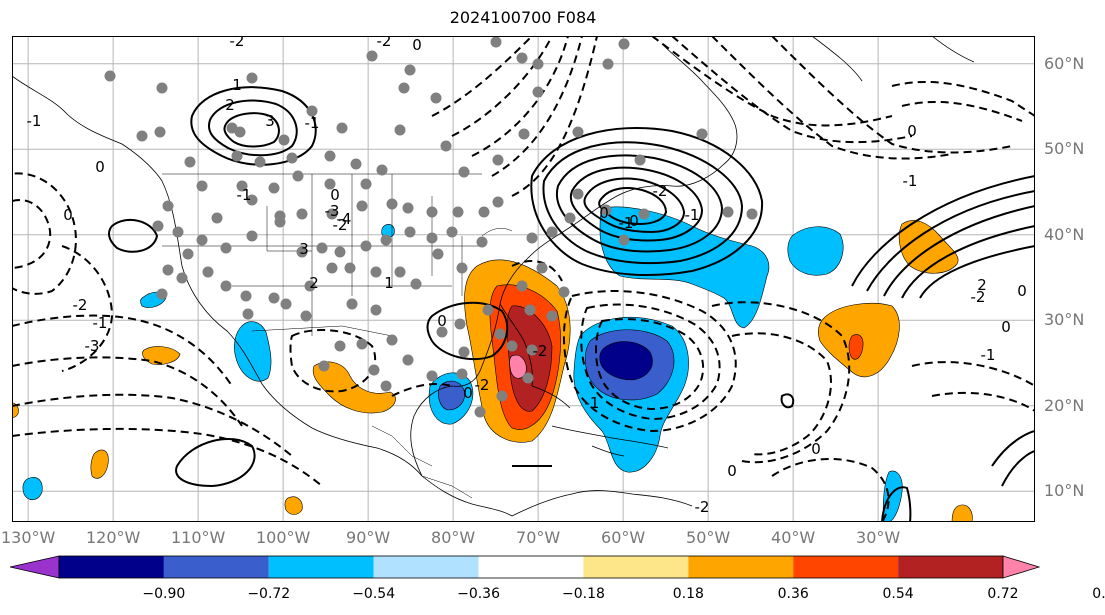 Image resolution: width=1105 pixels, height=615 pixels. I want to click on latitude-label: 60°N, so click(1064, 63).